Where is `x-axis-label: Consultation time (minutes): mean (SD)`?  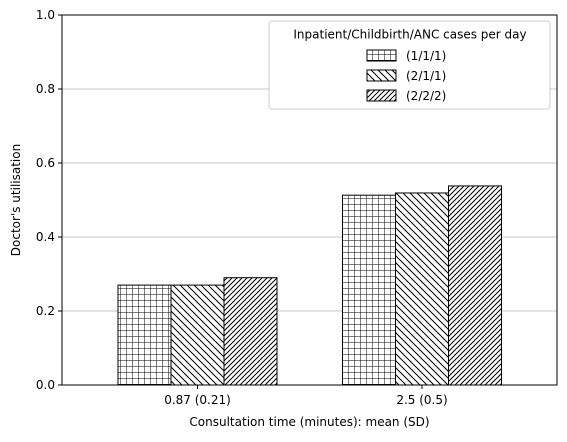 x-axis-label: Consultation time (minutes): mean (SD) is located at coordinates (309, 422).